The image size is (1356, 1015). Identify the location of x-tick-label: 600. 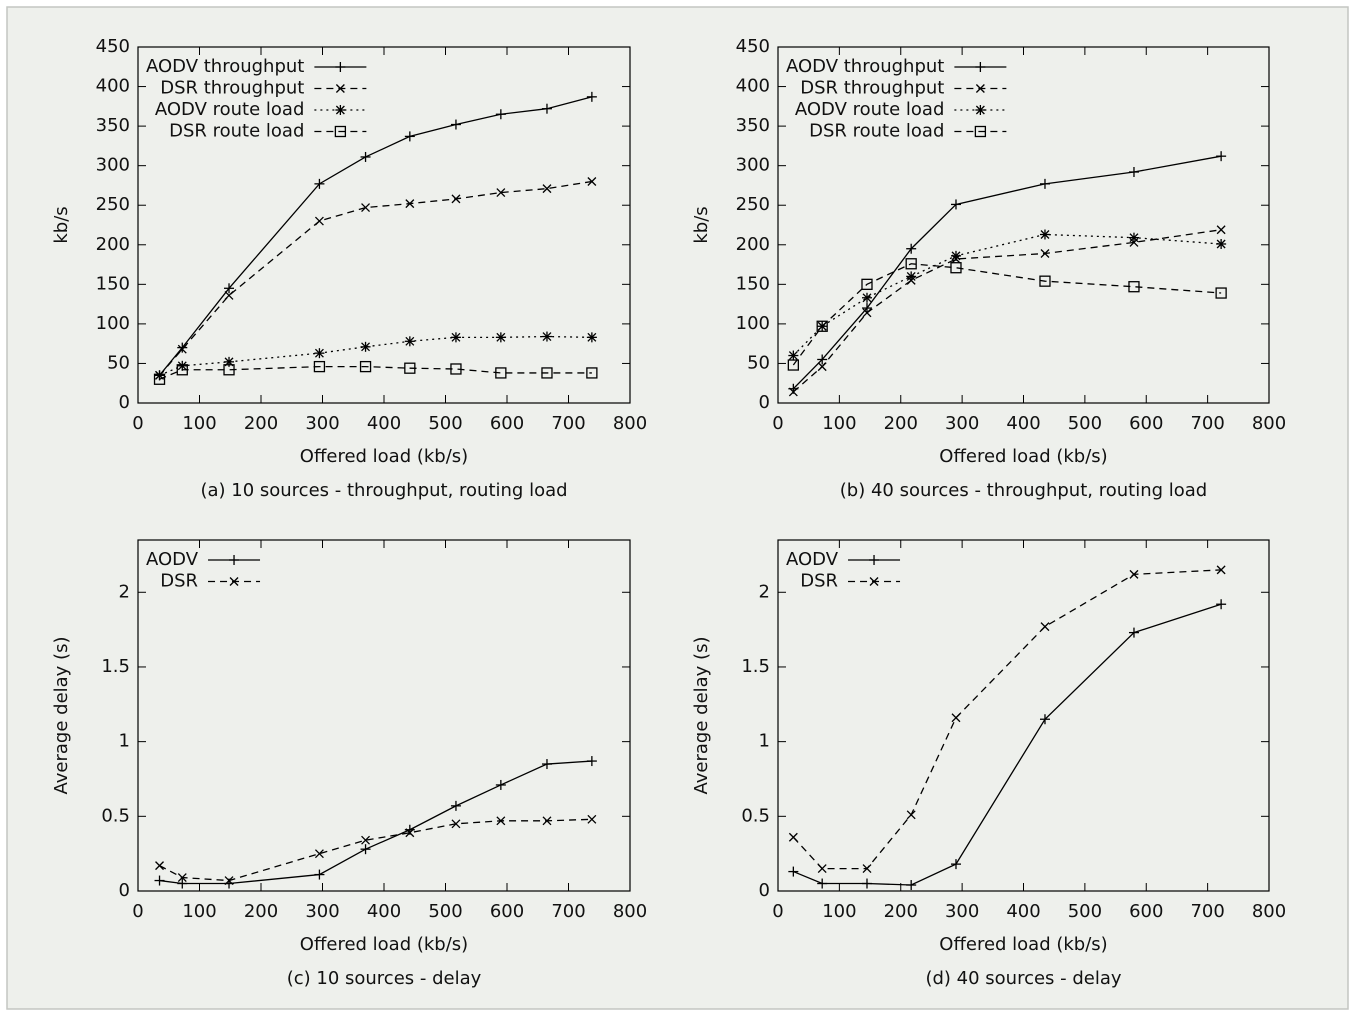
(507, 911).